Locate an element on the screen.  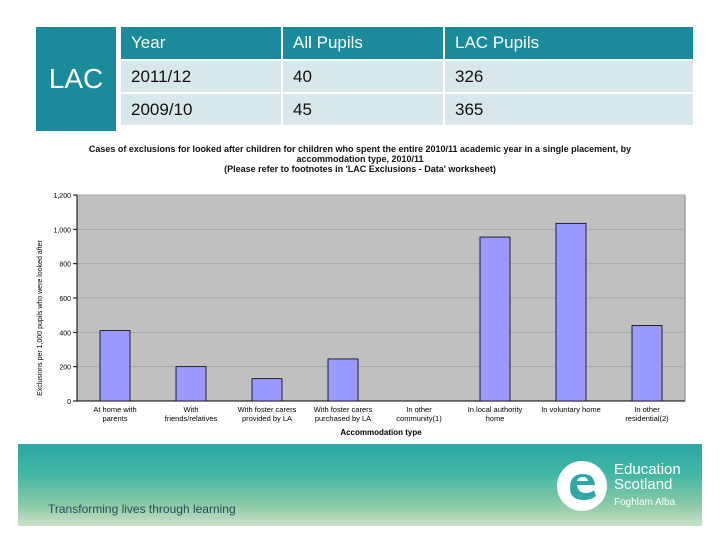
logo-text-education: Education is located at coordinates (647, 469).